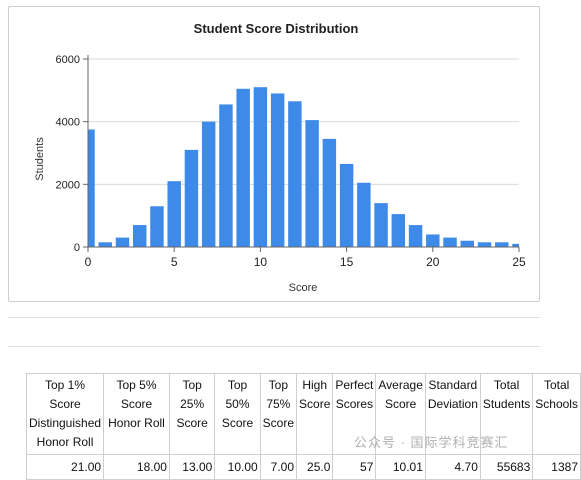 The image size is (581, 480). Describe the element at coordinates (431, 442) in the screenshot. I see `watermark-text: 公众号 · 国际学科竞赛汇` at that location.